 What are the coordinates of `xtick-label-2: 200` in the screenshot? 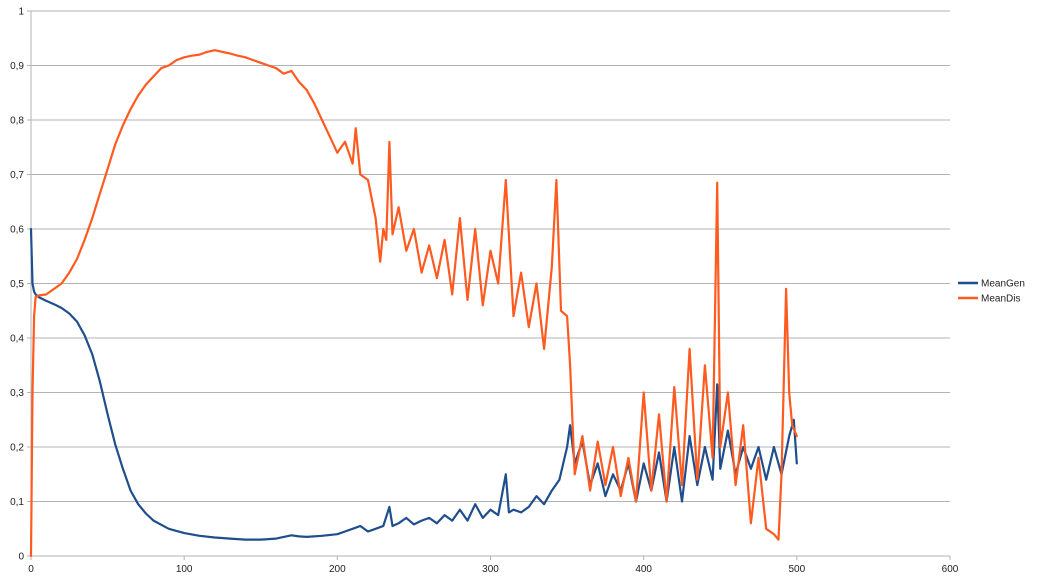 It's located at (337, 569).